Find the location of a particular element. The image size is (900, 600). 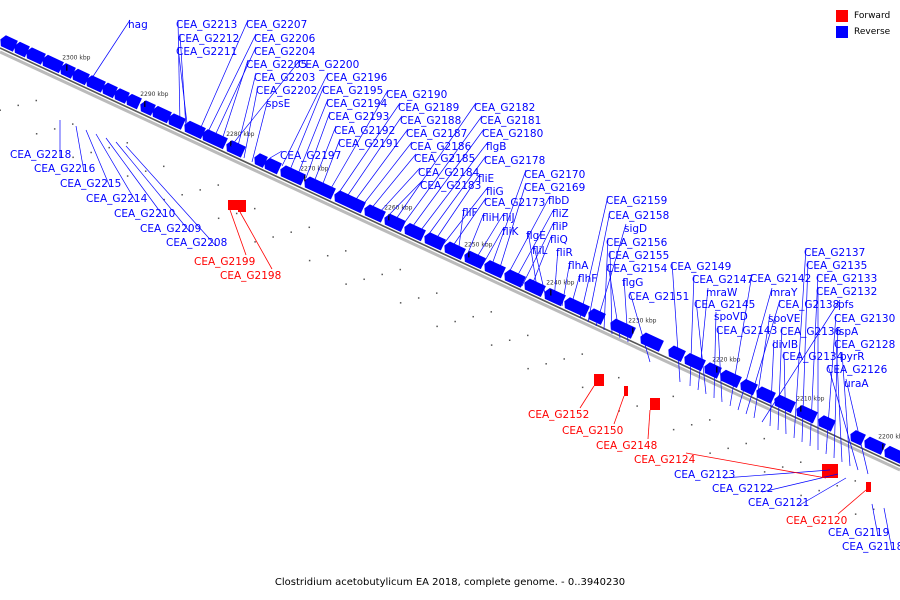

tick-label: 2200 kbp is located at coordinates (889, 437).